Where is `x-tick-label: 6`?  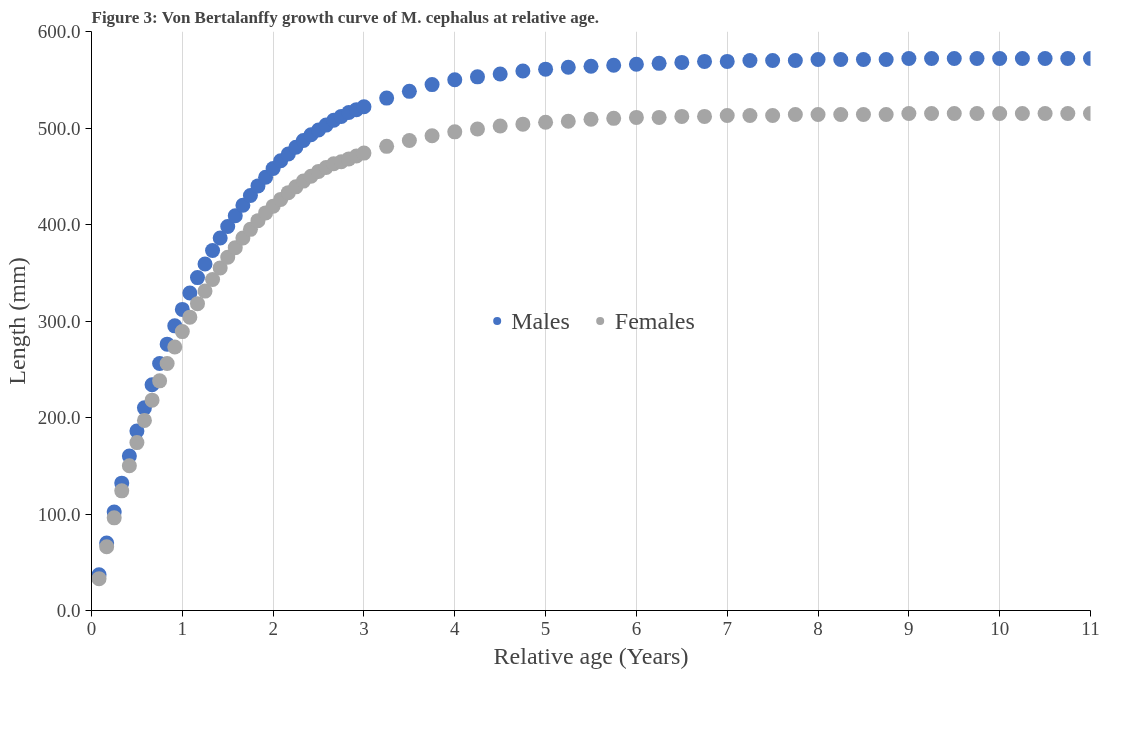 x-tick-label: 6 is located at coordinates (636, 628).